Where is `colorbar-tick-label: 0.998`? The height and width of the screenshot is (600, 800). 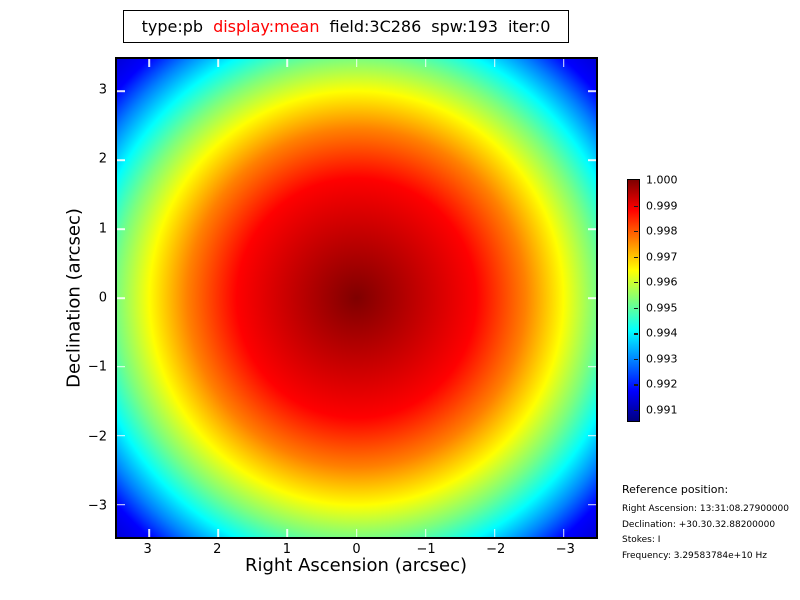
colorbar-tick-label: 0.998 is located at coordinates (662, 231).